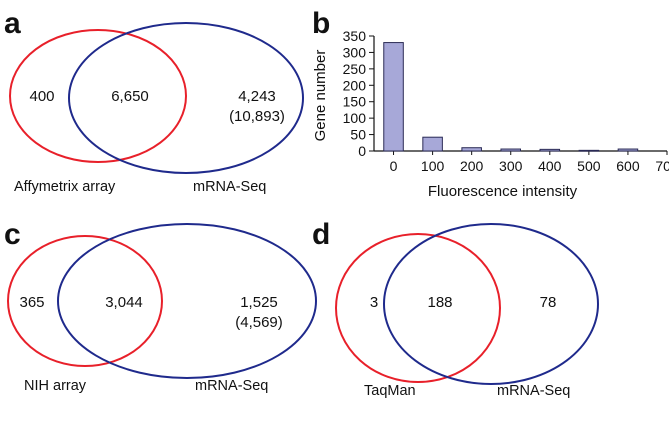  Describe the element at coordinates (321, 234) in the screenshot. I see `panel-letter-d: d` at that location.